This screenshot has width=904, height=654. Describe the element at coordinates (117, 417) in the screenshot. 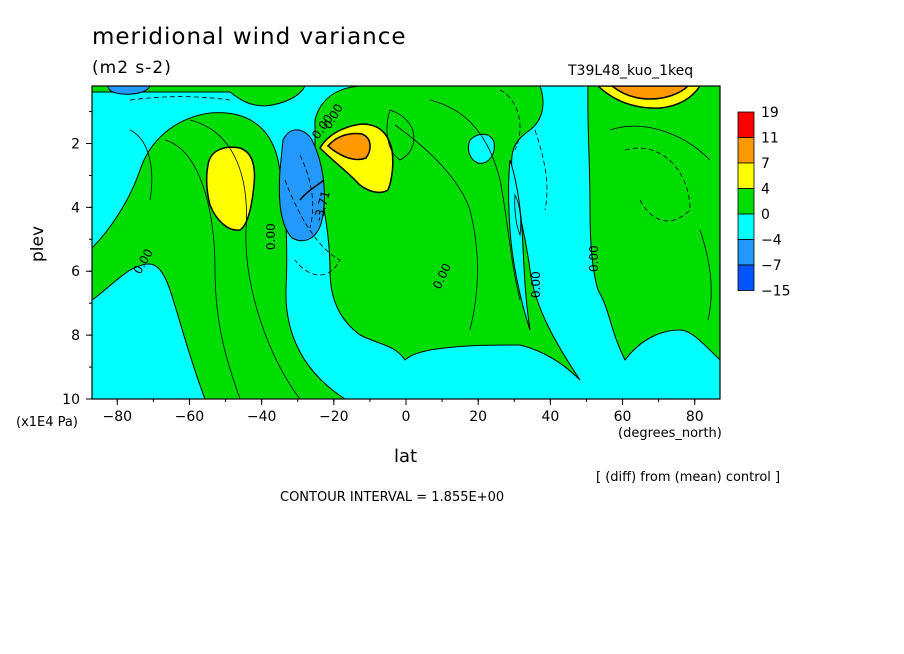

I see `x-tick-label: −80` at that location.